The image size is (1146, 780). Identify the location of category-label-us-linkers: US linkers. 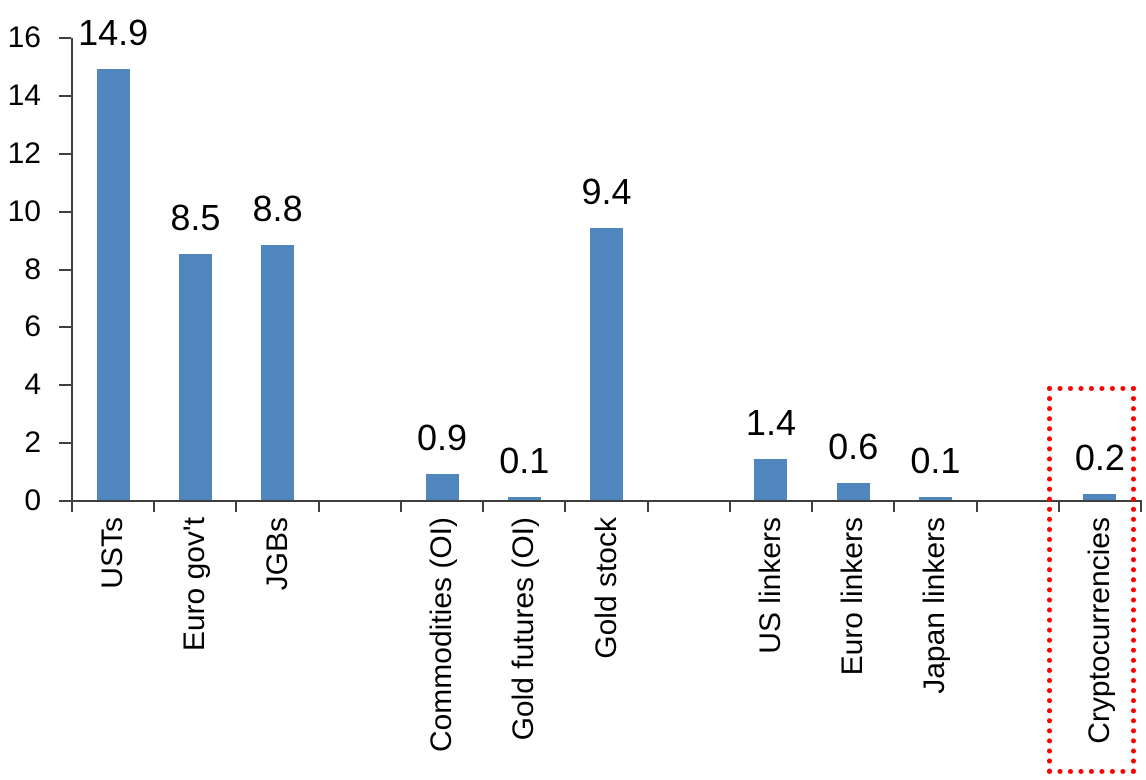
(770, 585).